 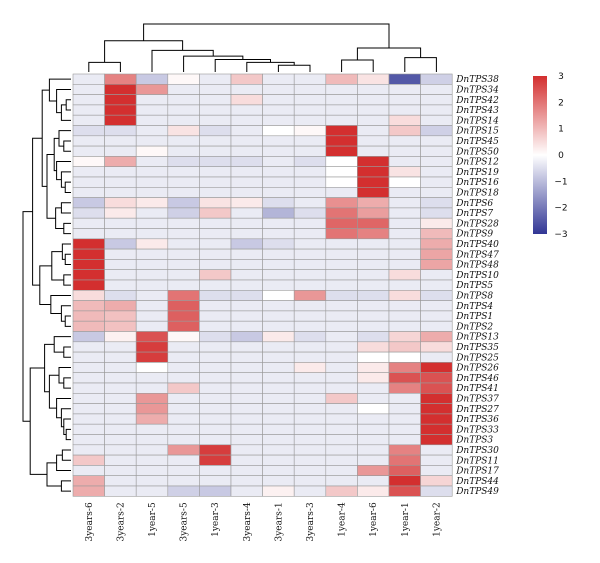 What do you see at coordinates (477, 482) in the screenshot?
I see `row-label: DnTPS44` at bounding box center [477, 482].